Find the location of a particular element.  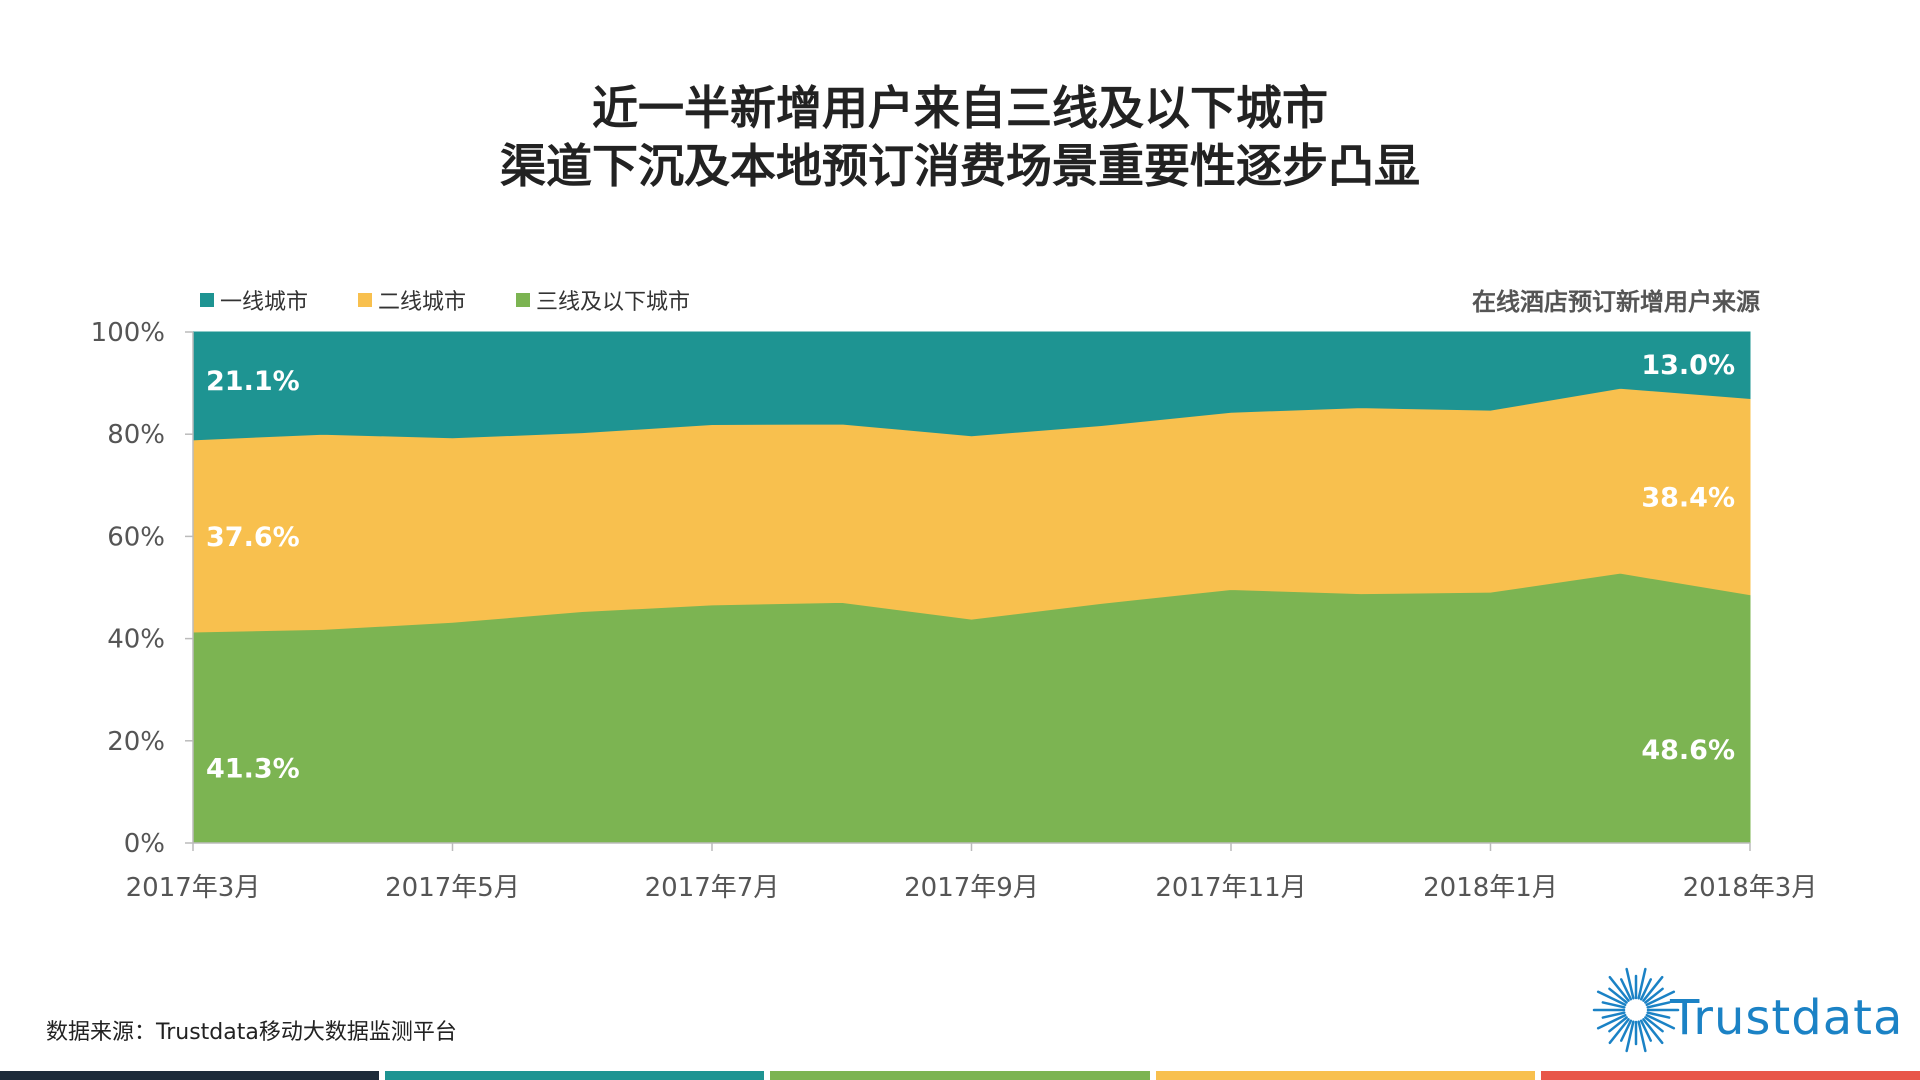

y-tick-label: 20% is located at coordinates (136, 742).